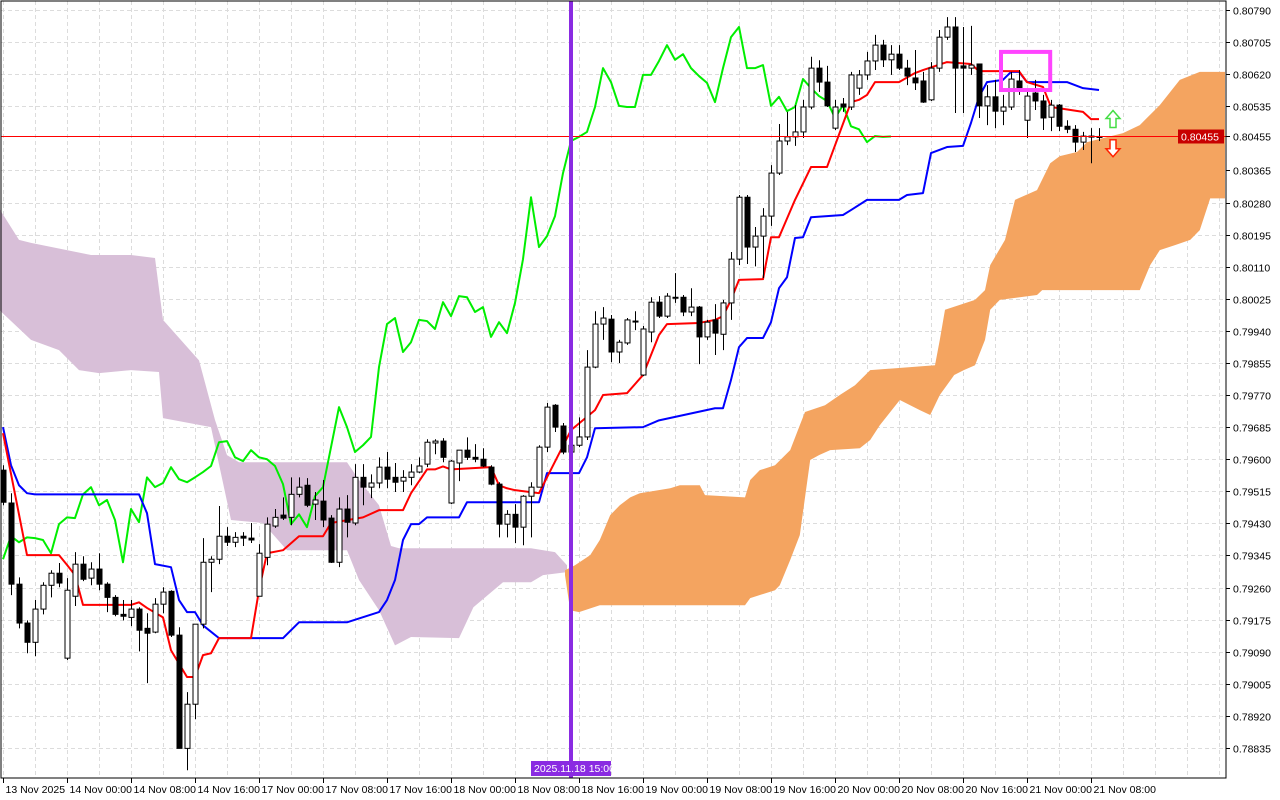  I want to click on price-tick-label: 0.79770, so click(1252, 397).